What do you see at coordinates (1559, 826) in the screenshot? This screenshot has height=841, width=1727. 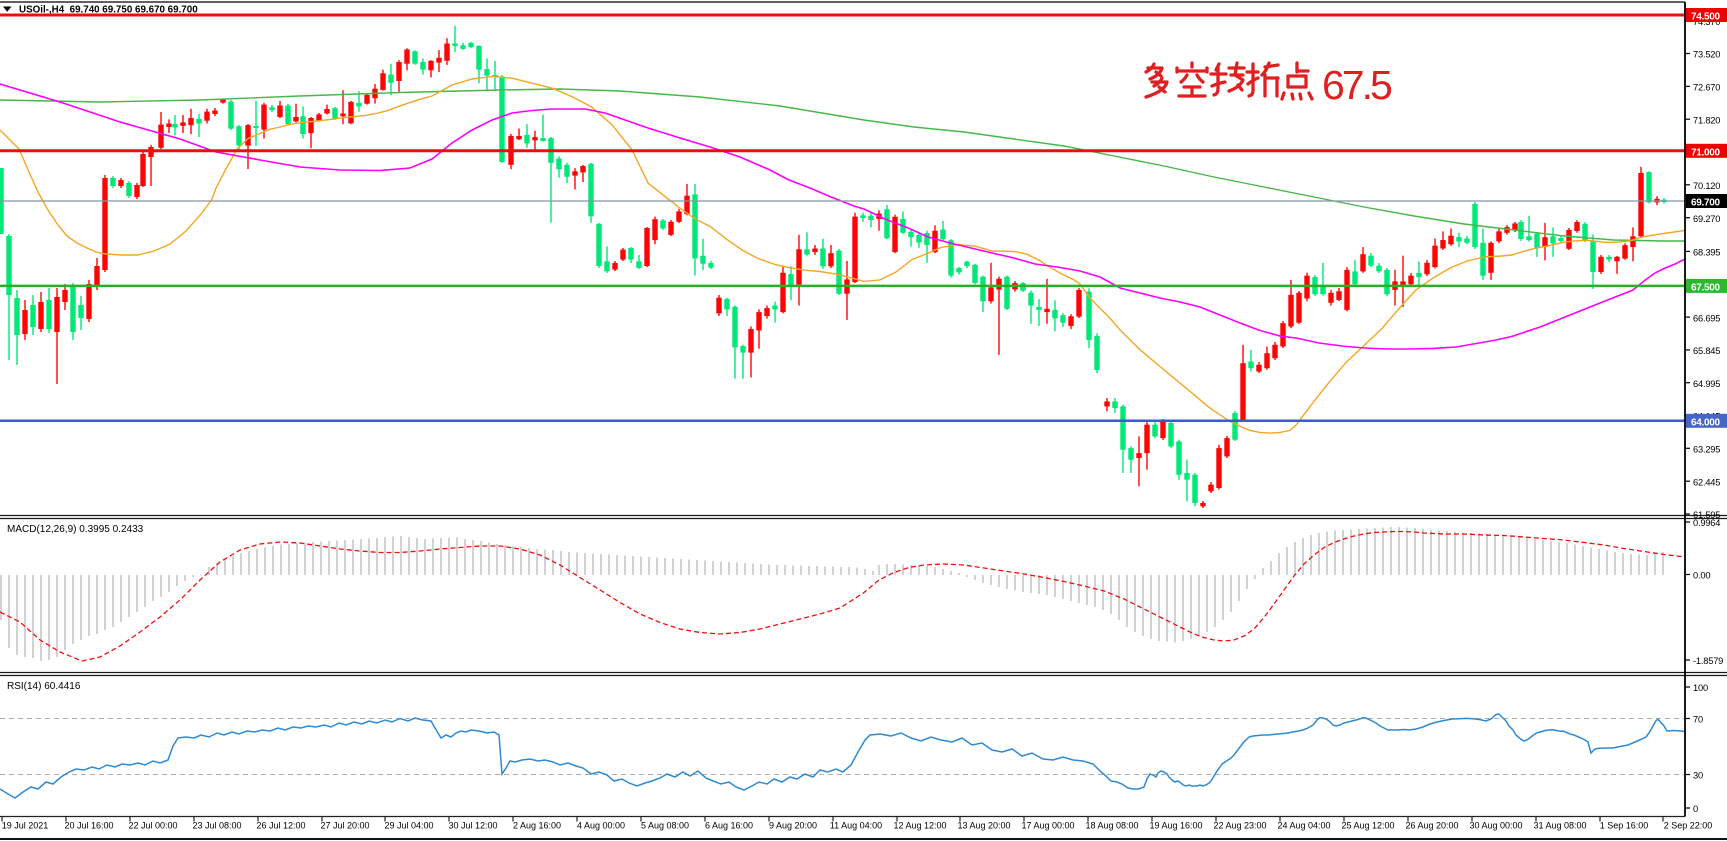 I see `svg-text: 31 Aug 08:00` at bounding box center [1559, 826].